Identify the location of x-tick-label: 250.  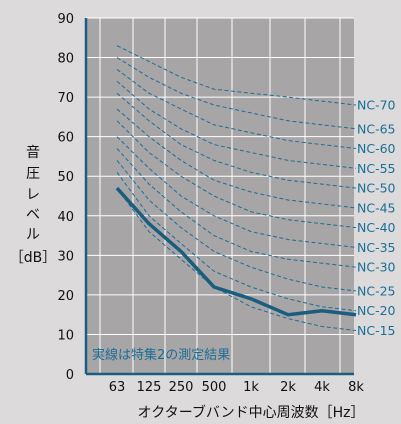
(181, 387).